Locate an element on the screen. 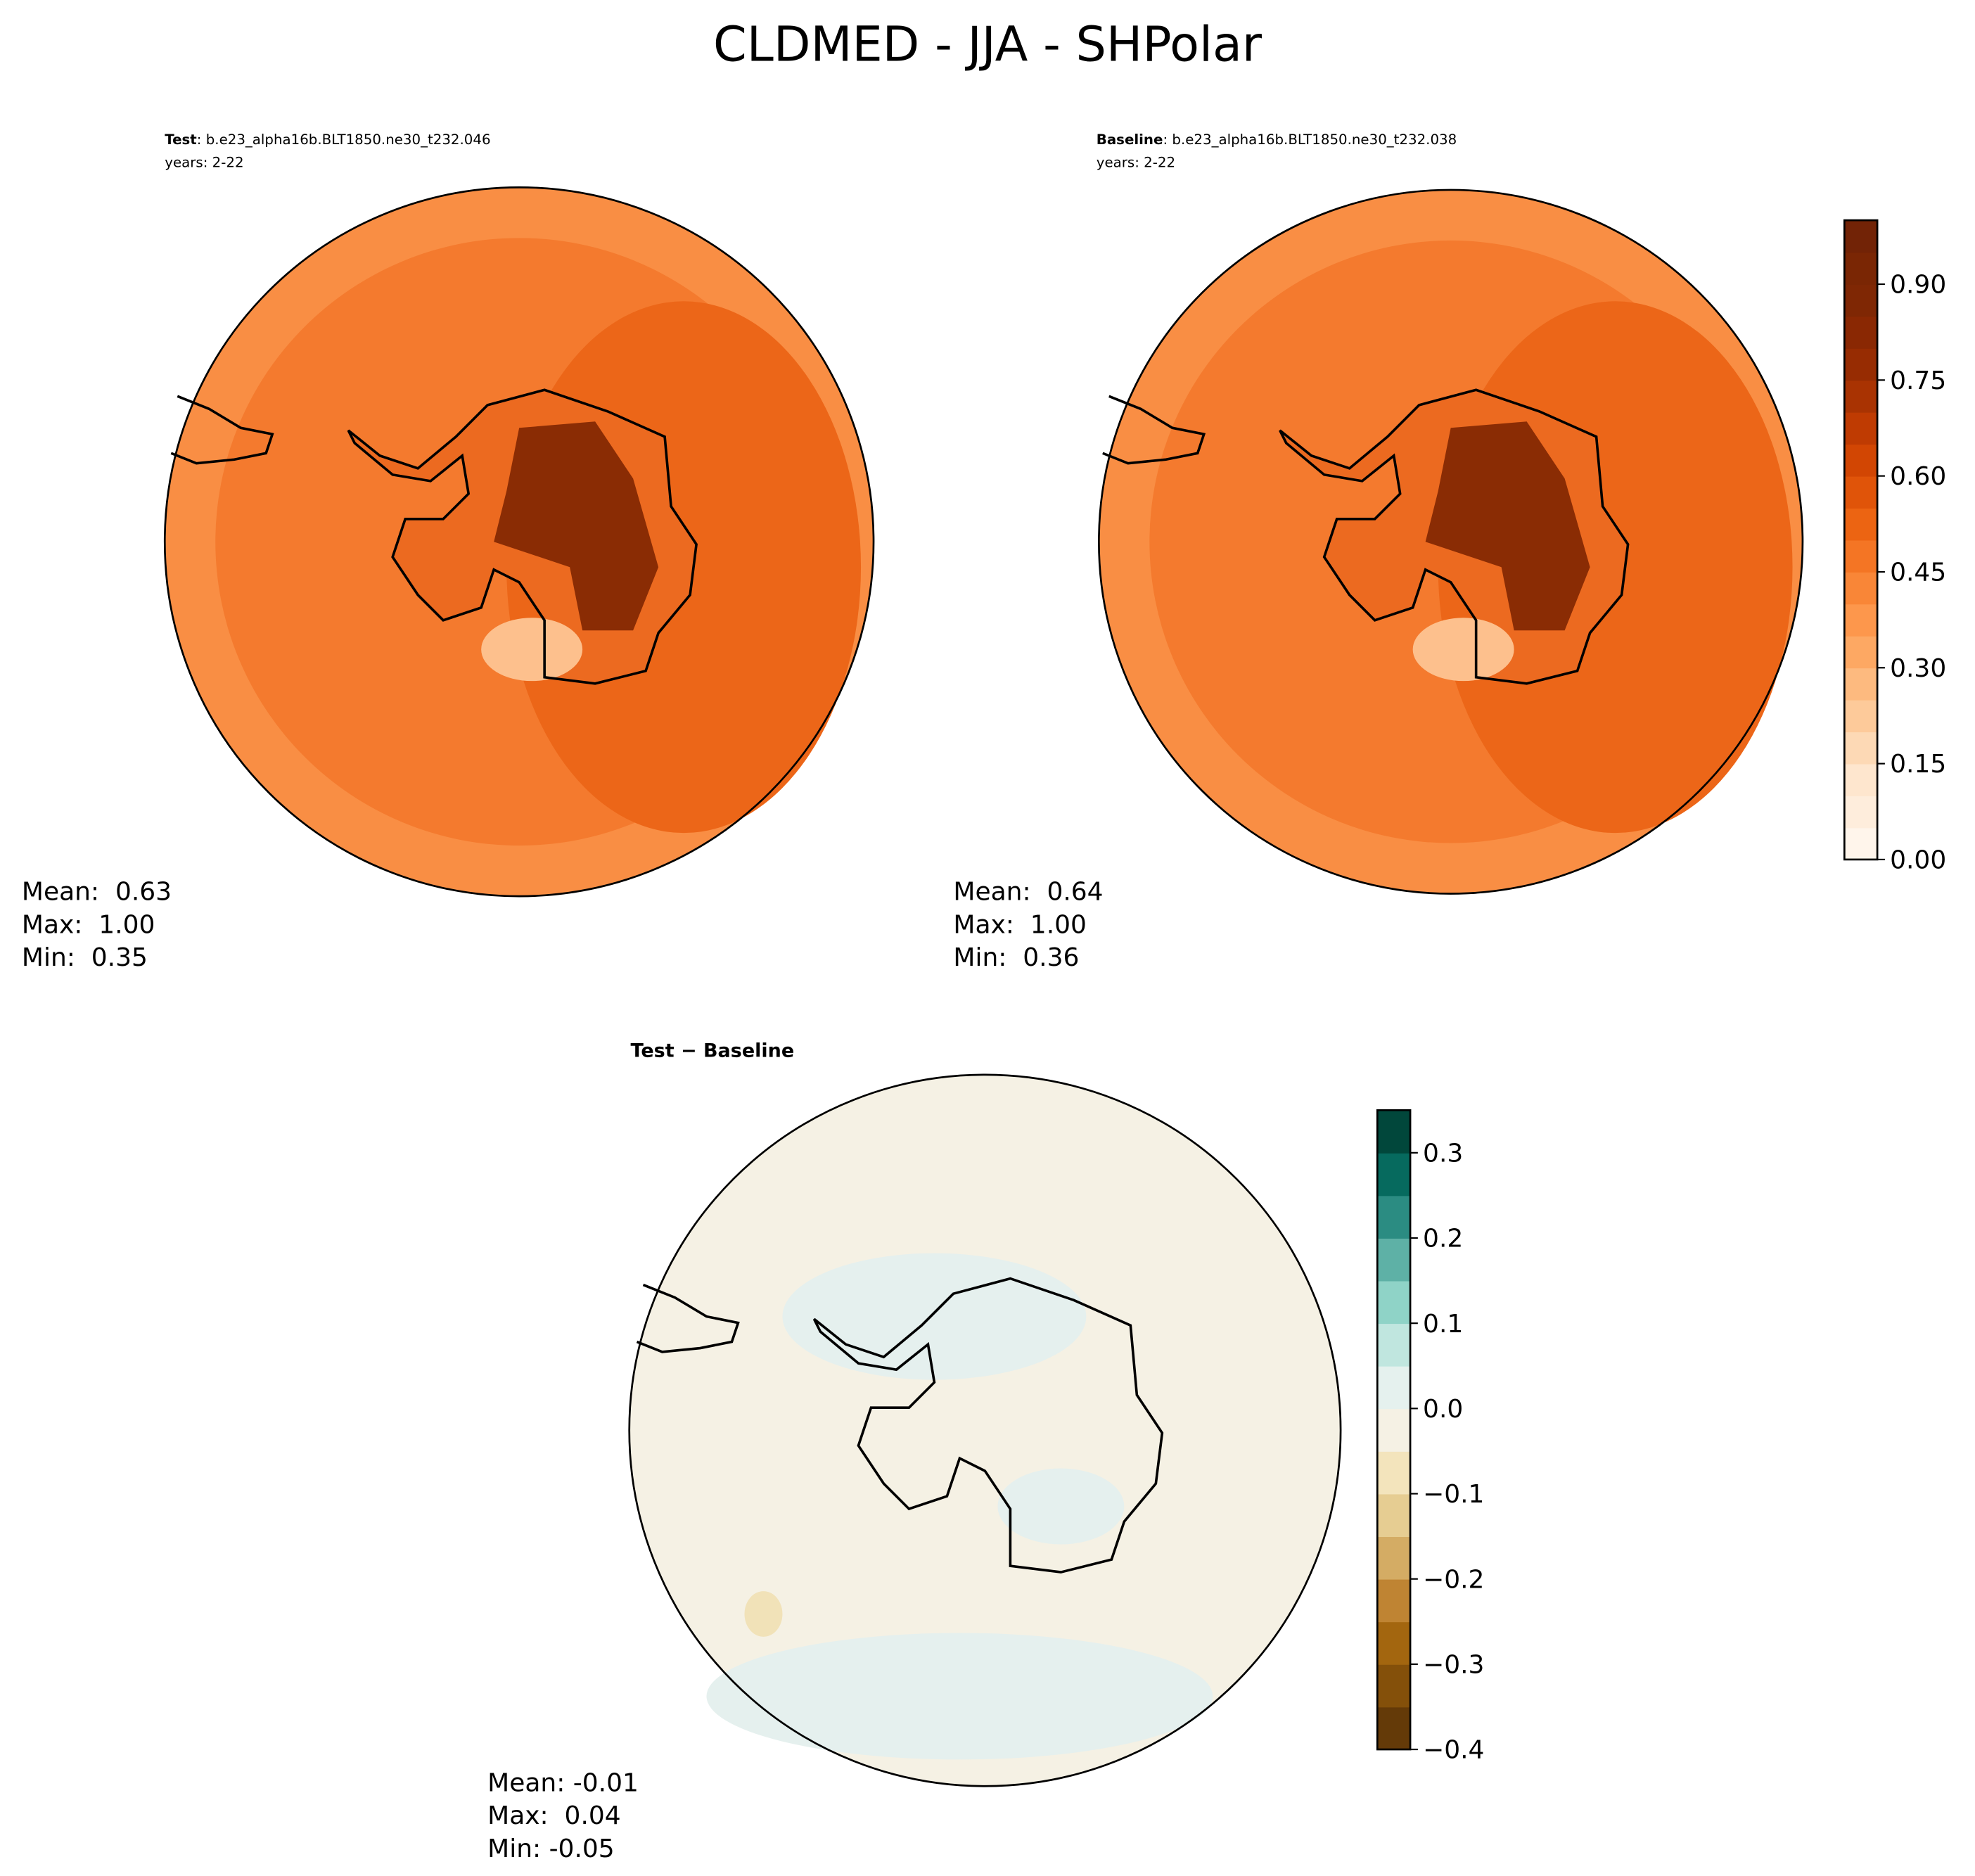 This screenshot has width=1975, height=1876. stat-line: Min: 0.36 is located at coordinates (1016, 957).